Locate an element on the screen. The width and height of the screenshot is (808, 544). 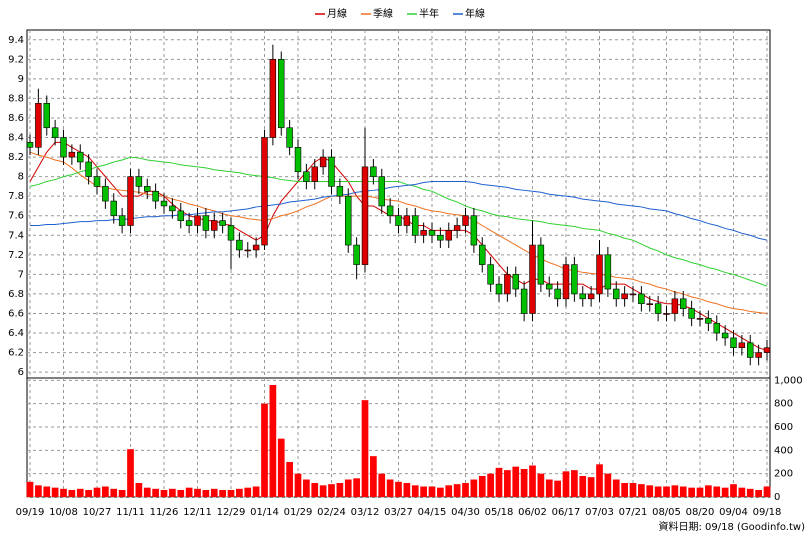
volume-tick-label: 0 is located at coordinates (777, 497).